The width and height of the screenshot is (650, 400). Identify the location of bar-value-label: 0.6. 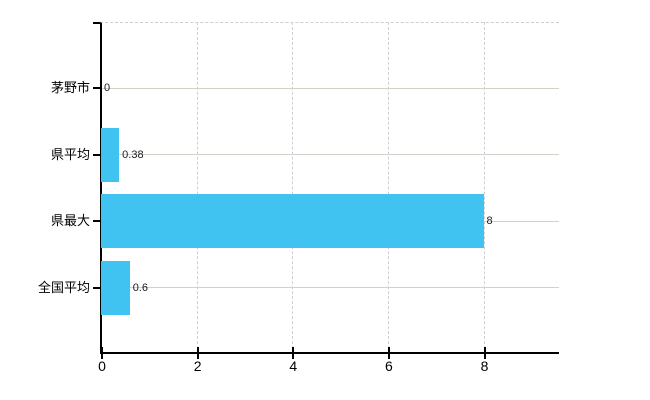
(140, 287).